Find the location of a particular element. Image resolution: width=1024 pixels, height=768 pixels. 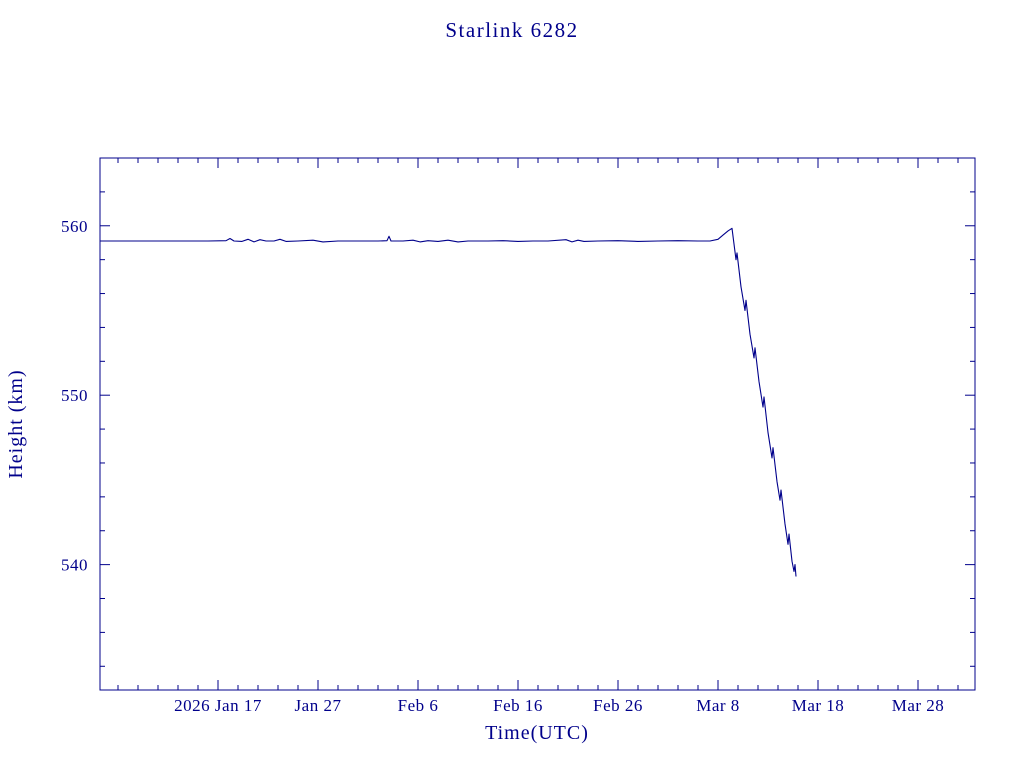

x-tick-label: Feb 16 is located at coordinates (518, 705).